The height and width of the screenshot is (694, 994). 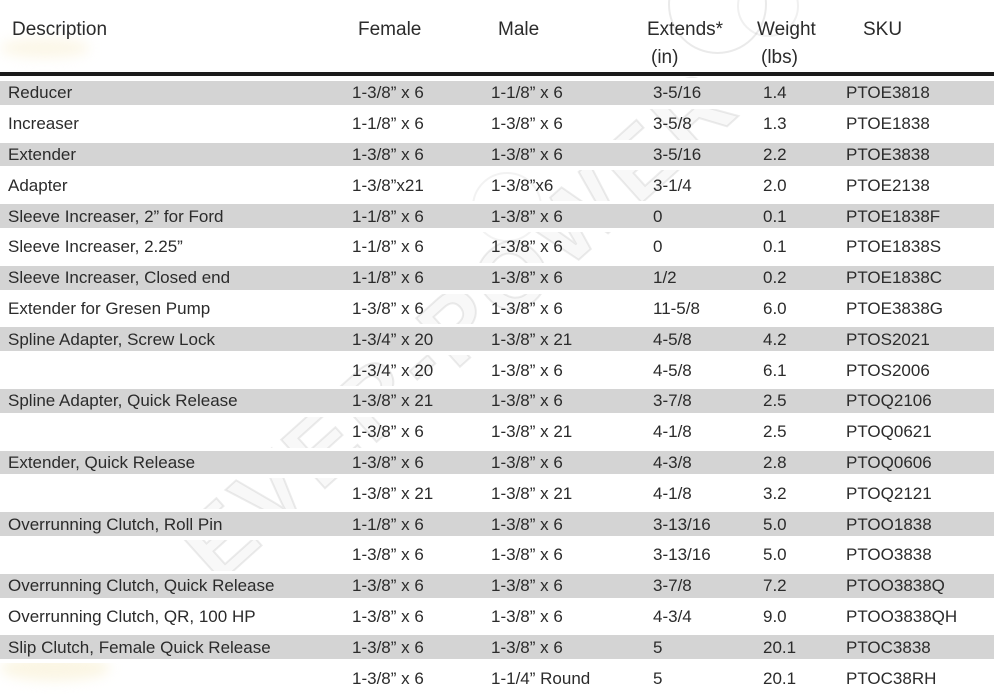 What do you see at coordinates (775, 308) in the screenshot?
I see `cell-weight: 6.0` at bounding box center [775, 308].